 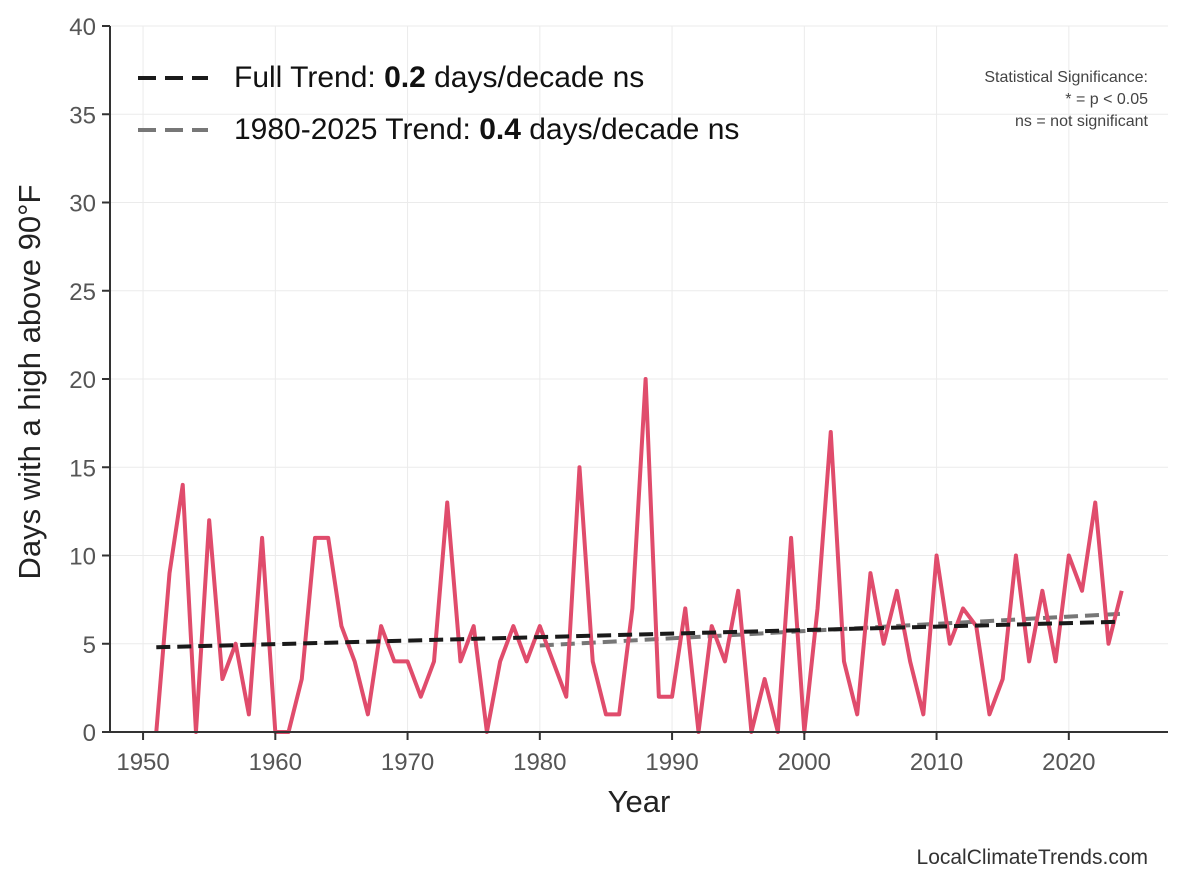 I want to click on y-tick-label: 25, so click(x=82, y=292).